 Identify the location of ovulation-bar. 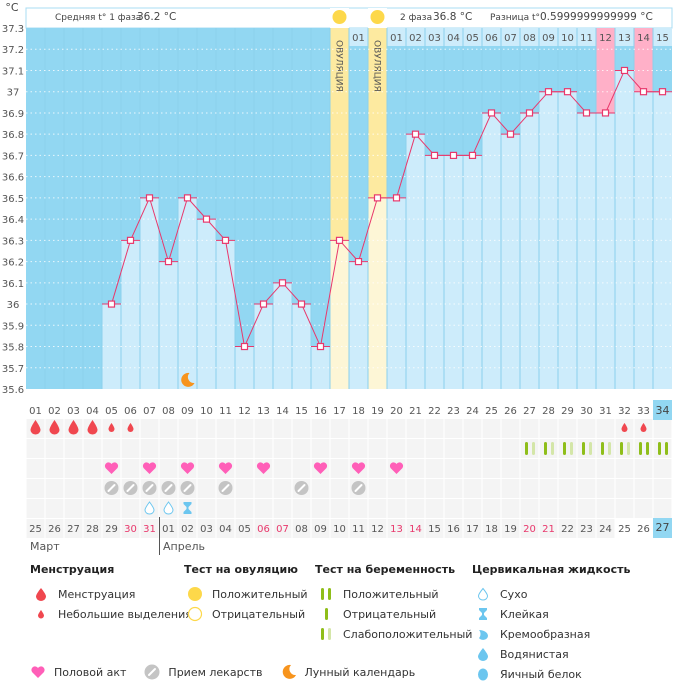
(339, 314).